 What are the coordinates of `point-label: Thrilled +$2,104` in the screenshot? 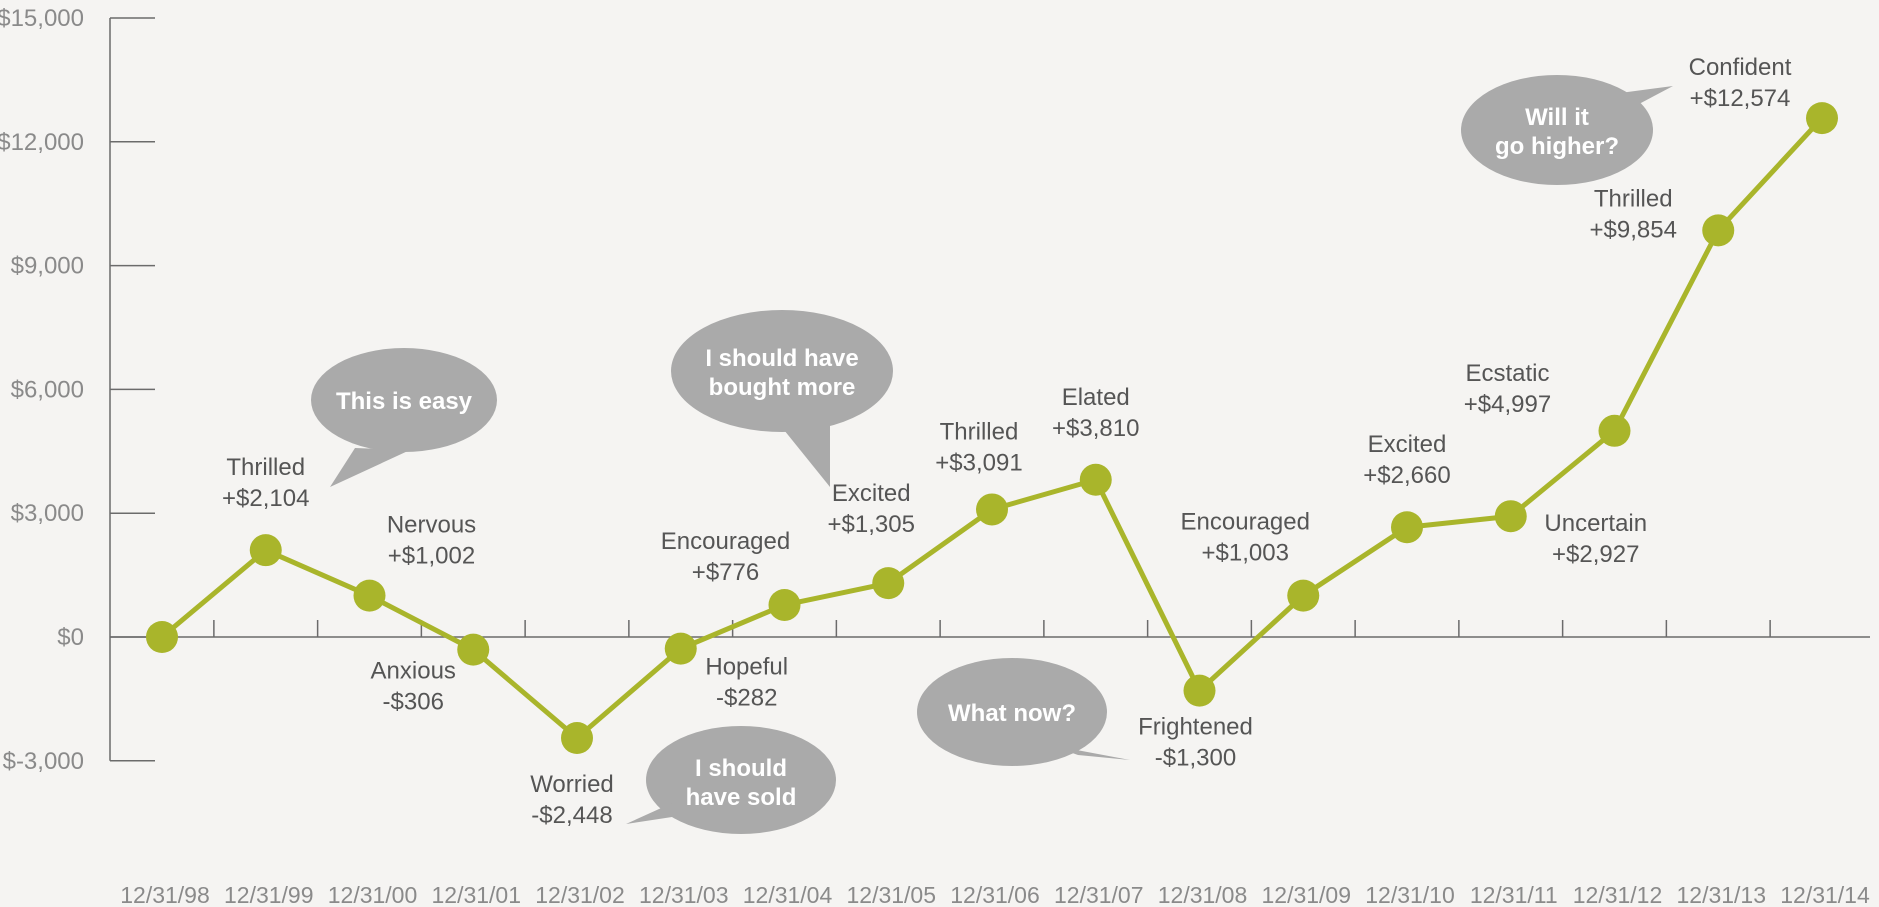 It's located at (265, 483).